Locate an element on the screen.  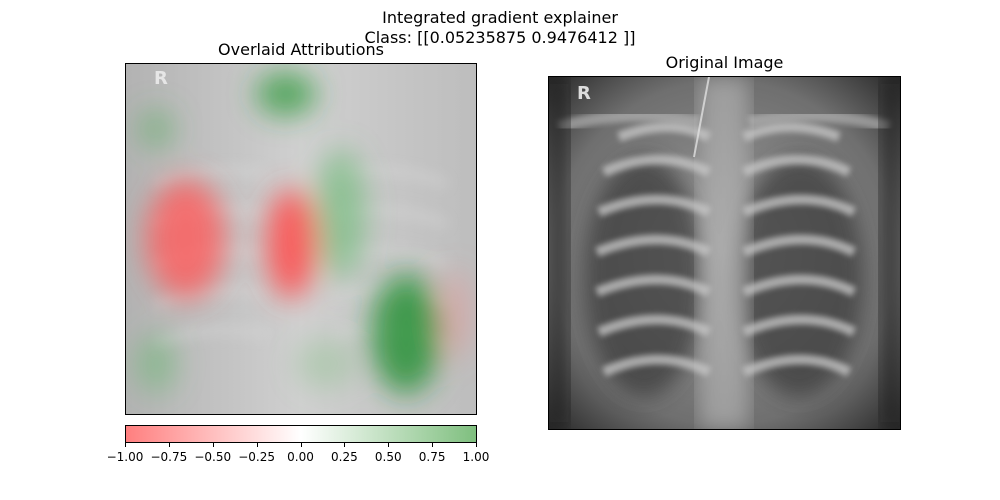
colorbar-tick-label: −0.25 is located at coordinates (257, 457).